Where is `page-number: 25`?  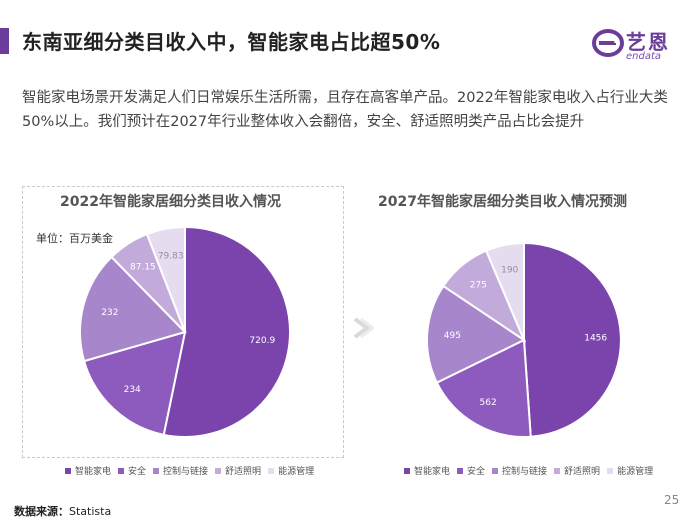 page-number: 25 is located at coordinates (672, 500).